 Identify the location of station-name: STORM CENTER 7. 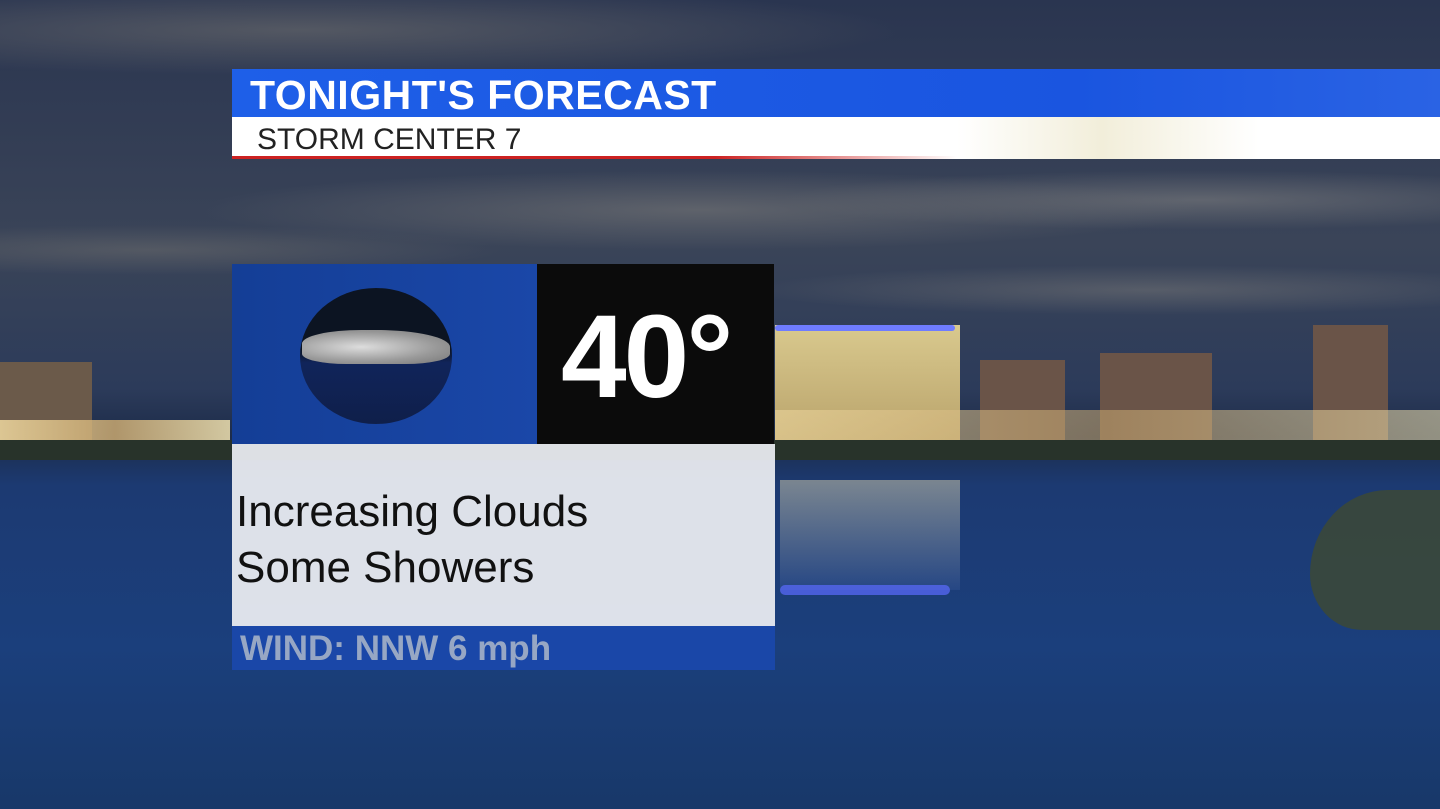
(389, 139).